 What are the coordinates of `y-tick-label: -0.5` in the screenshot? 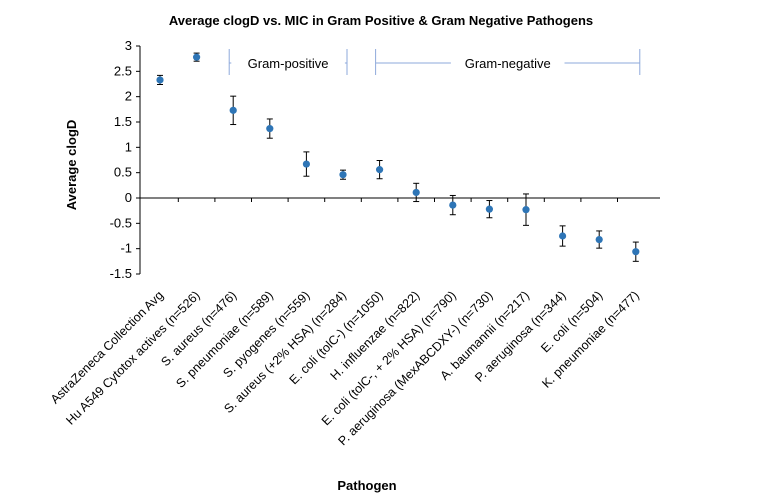 It's located at (121, 222).